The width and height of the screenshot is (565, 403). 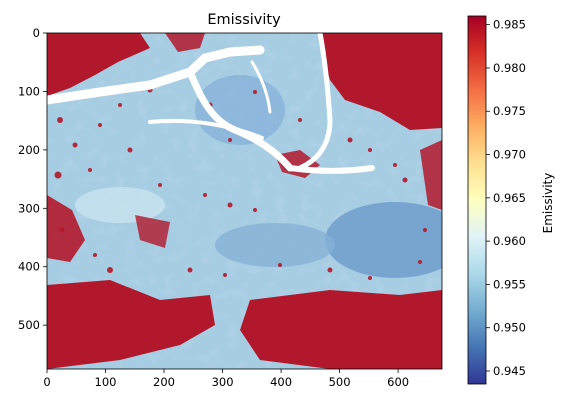 What do you see at coordinates (223, 382) in the screenshot?
I see `x-tick-label: 300` at bounding box center [223, 382].